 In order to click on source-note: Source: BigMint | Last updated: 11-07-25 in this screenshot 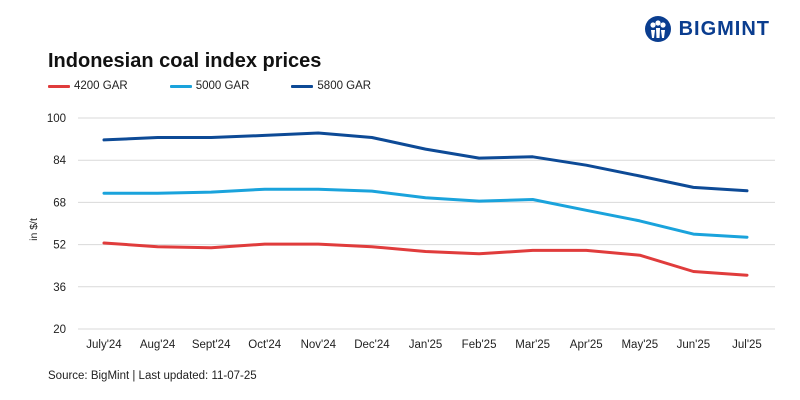, I will do `click(152, 376)`.